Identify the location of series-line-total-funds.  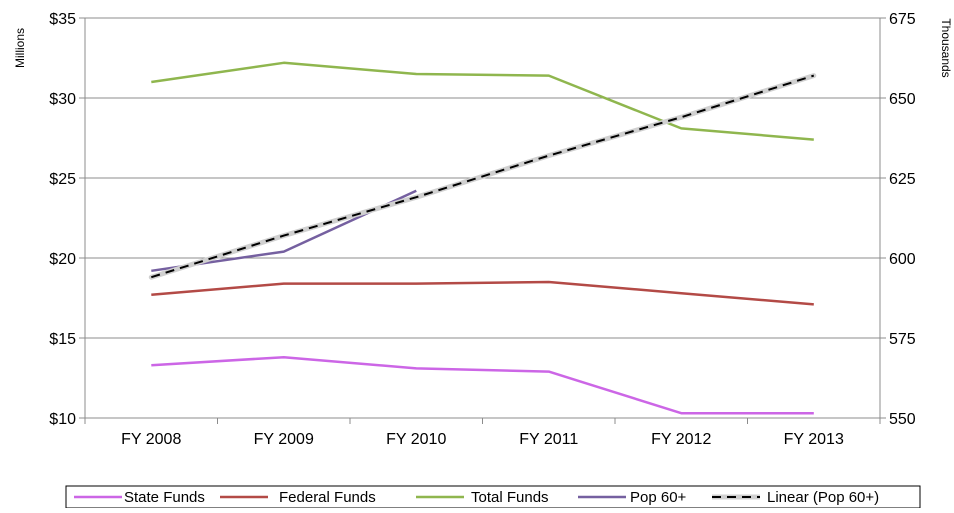
(482, 101).